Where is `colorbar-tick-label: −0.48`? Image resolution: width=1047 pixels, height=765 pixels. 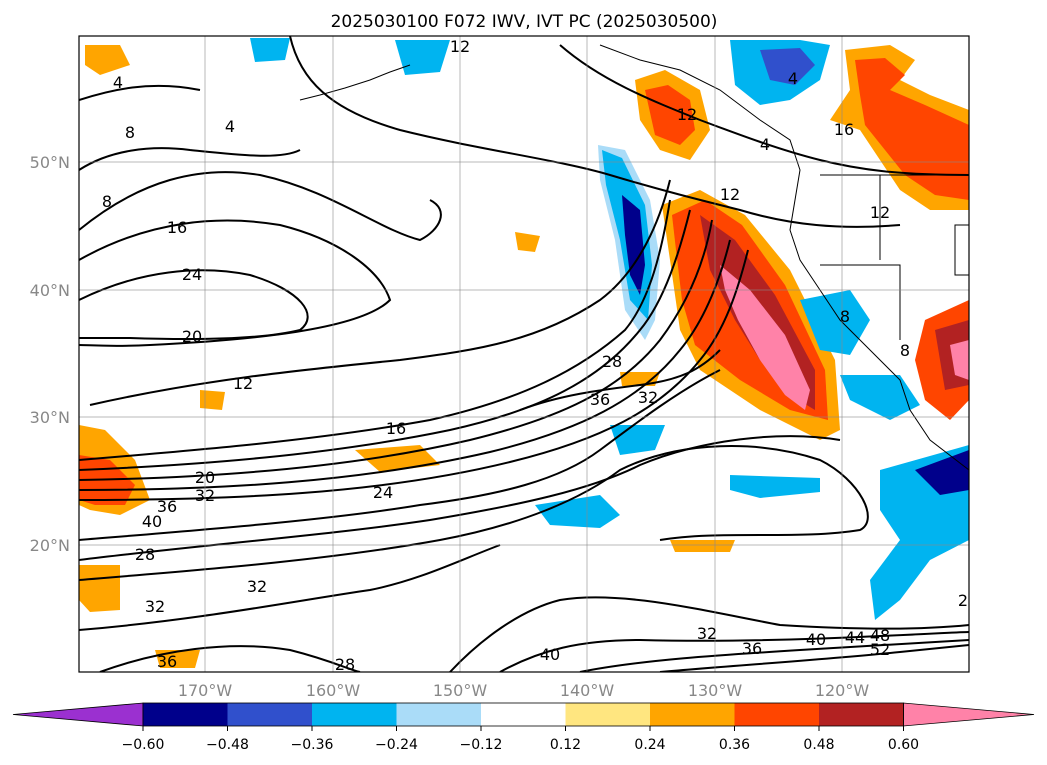 colorbar-tick-label: −0.48 is located at coordinates (227, 745).